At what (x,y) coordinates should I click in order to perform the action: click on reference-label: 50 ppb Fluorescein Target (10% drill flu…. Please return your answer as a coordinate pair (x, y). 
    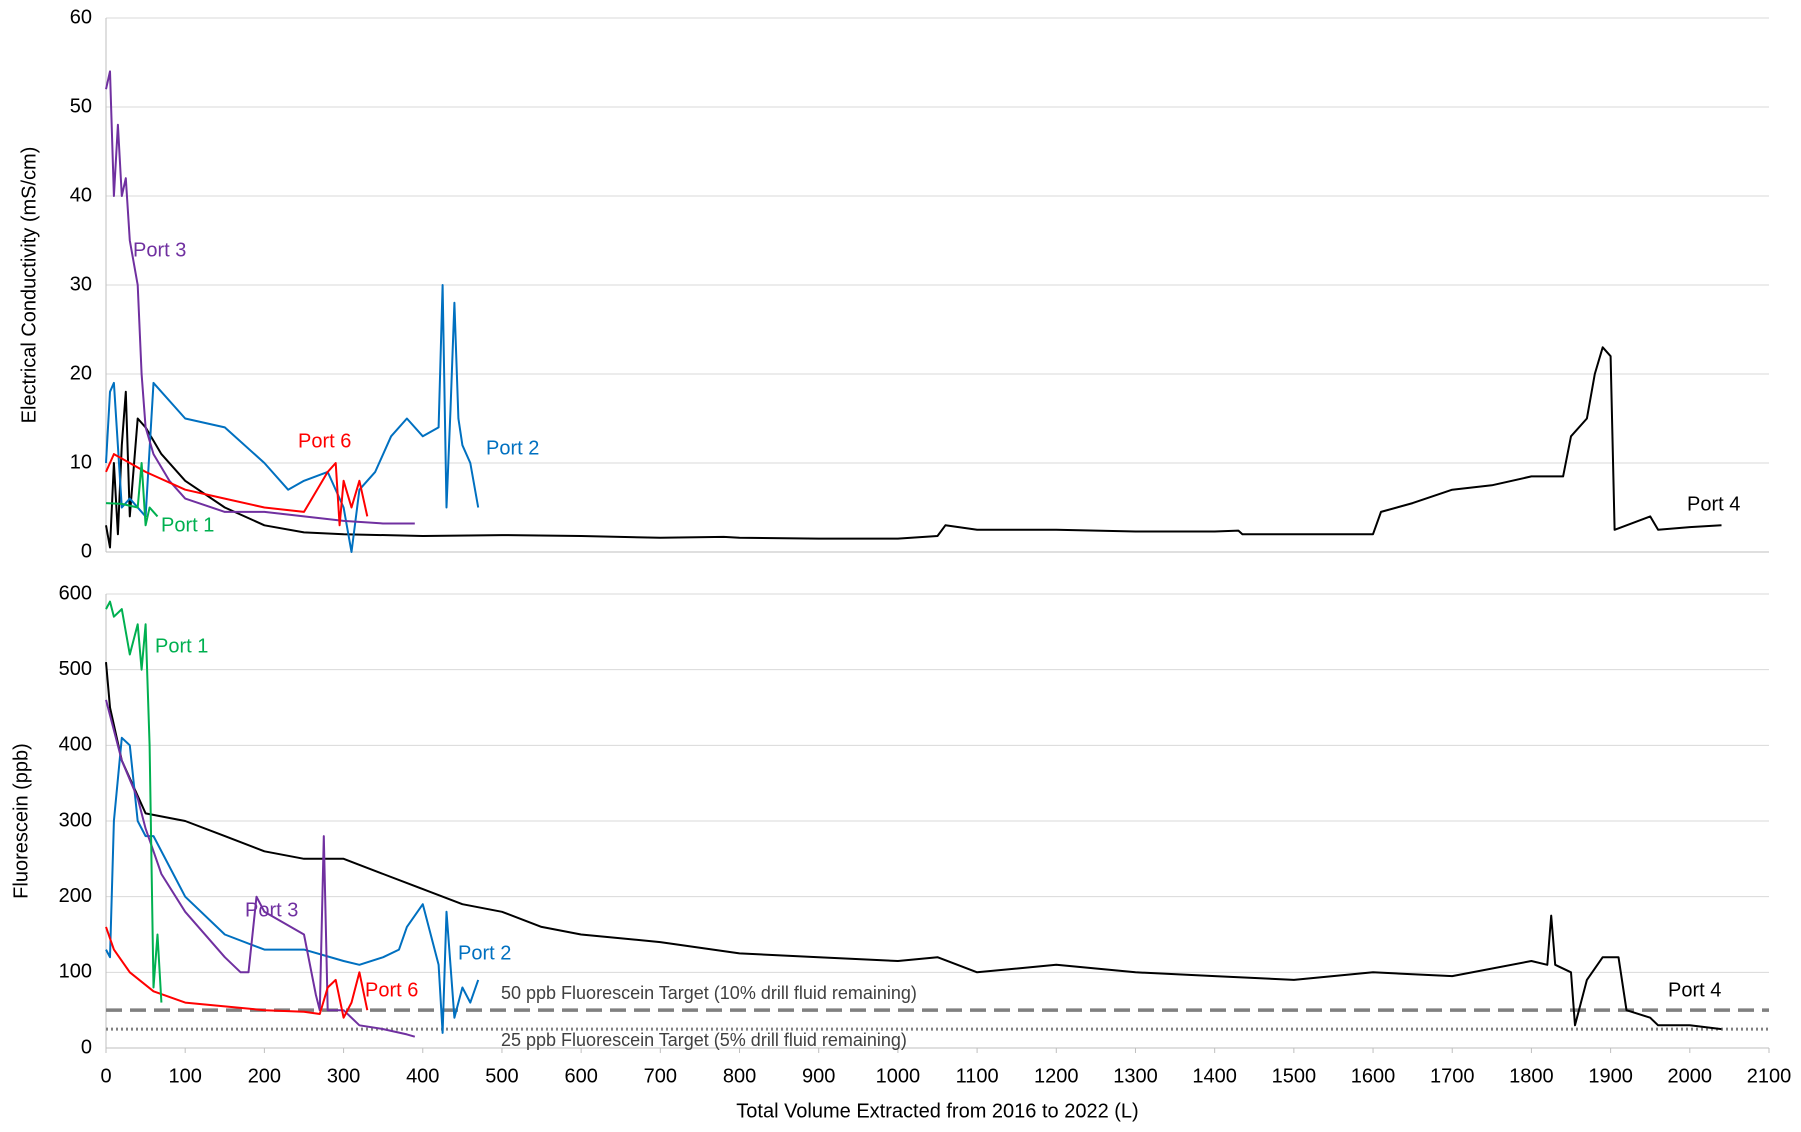
    Looking at the image, I should click on (709, 993).